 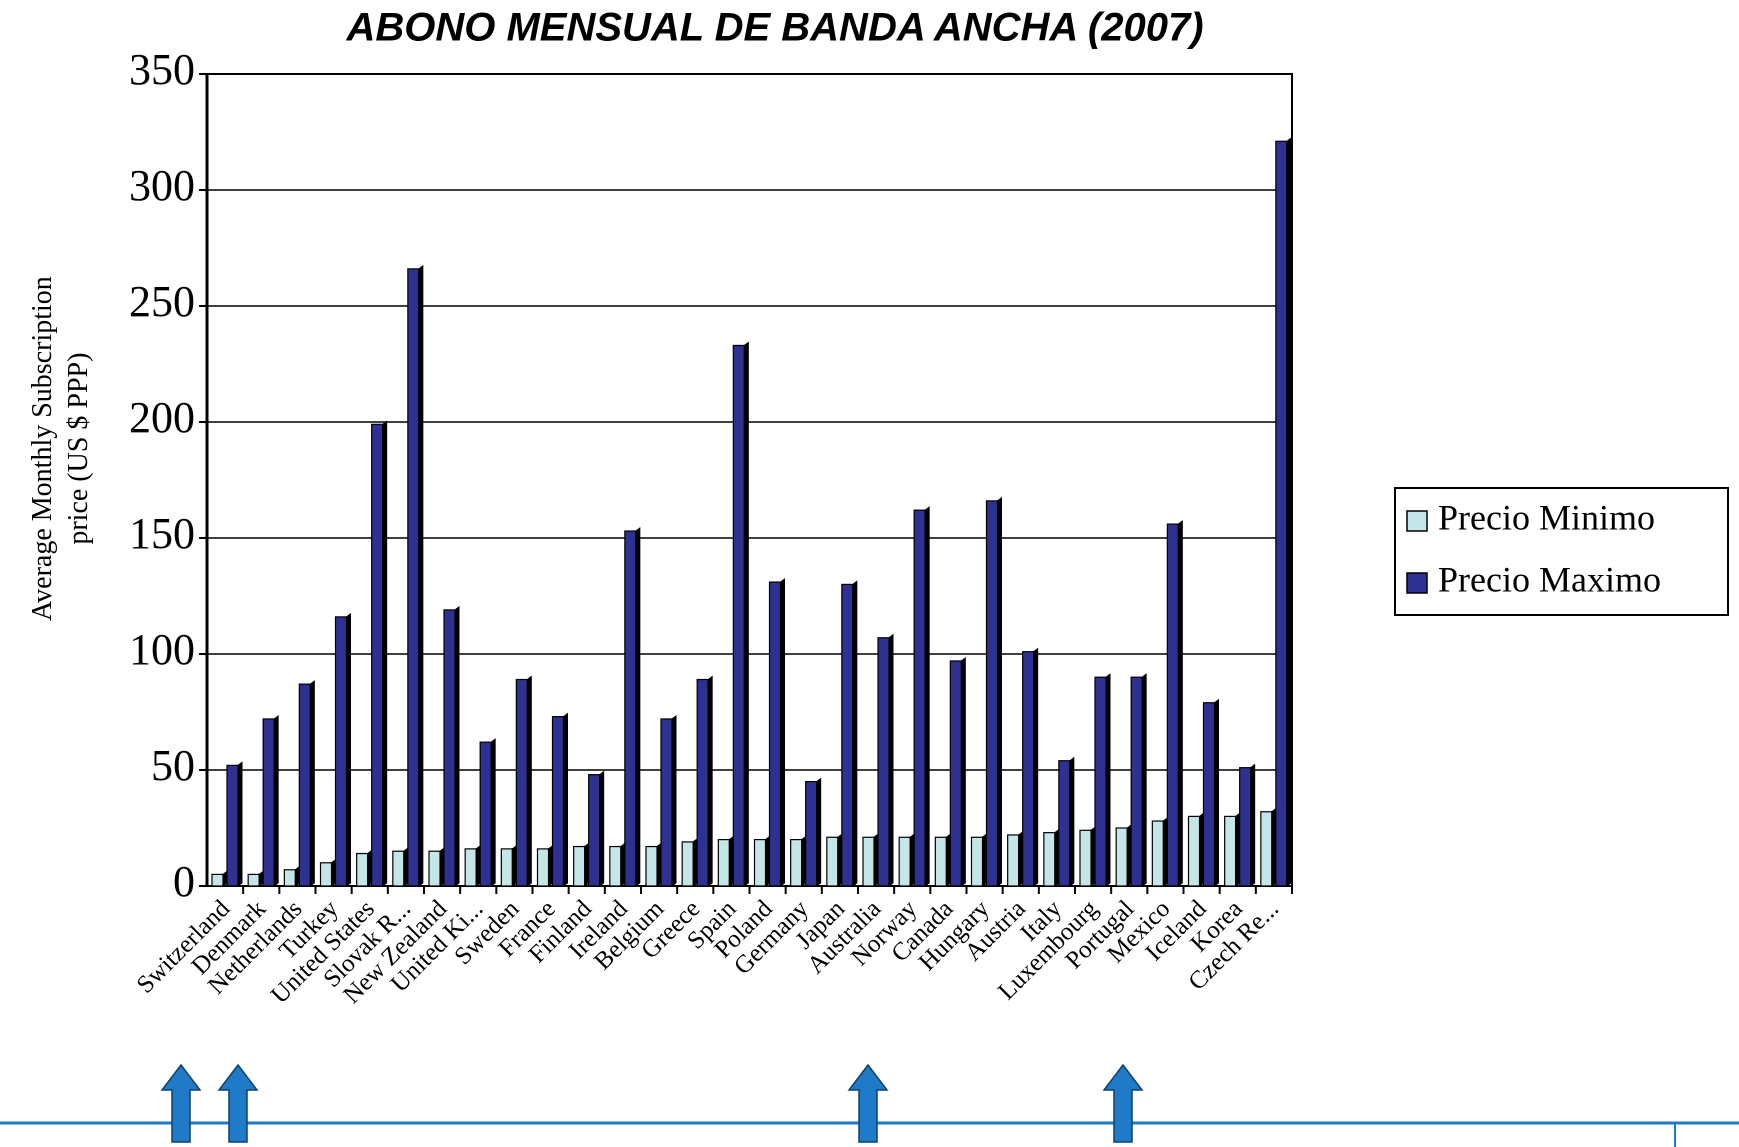 I want to click on legend-label: Precio Minimo, so click(x=1546, y=517).